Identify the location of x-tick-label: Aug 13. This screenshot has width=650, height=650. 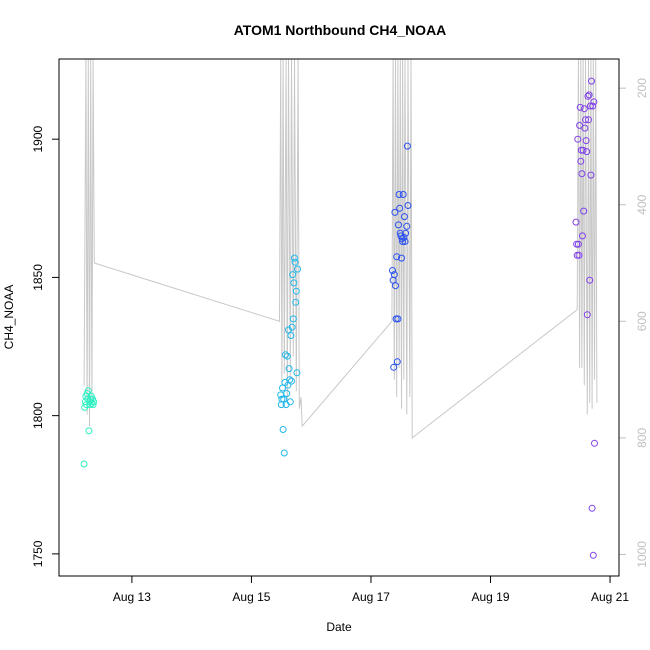
(132, 597).